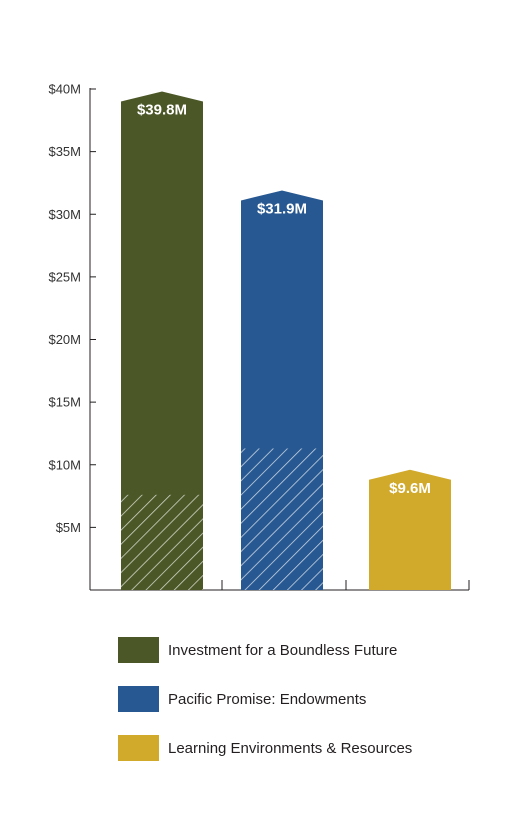 The width and height of the screenshot is (513, 828). I want to click on legend-label: Investment for a Boundless Future, so click(283, 650).